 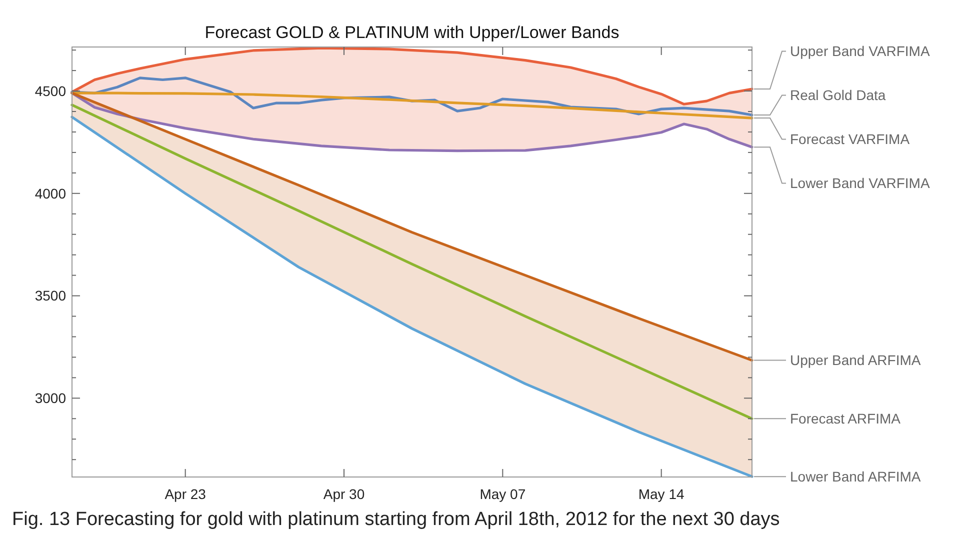 I want to click on x-tick-label: May 07, so click(x=503, y=494).